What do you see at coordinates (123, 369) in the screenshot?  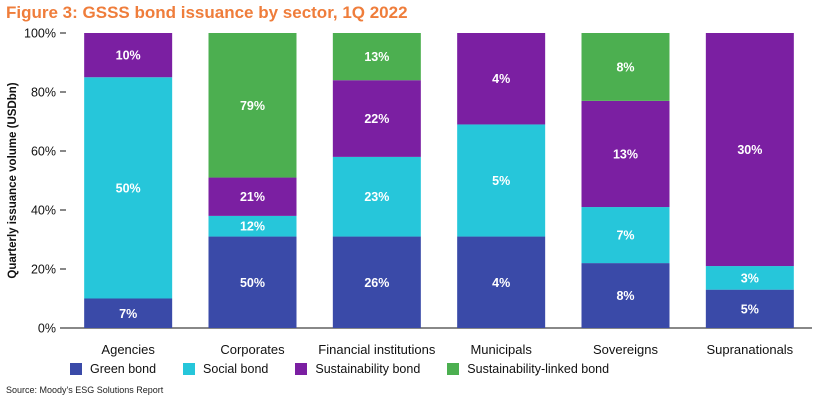 I see `legend-label: Green bond` at bounding box center [123, 369].